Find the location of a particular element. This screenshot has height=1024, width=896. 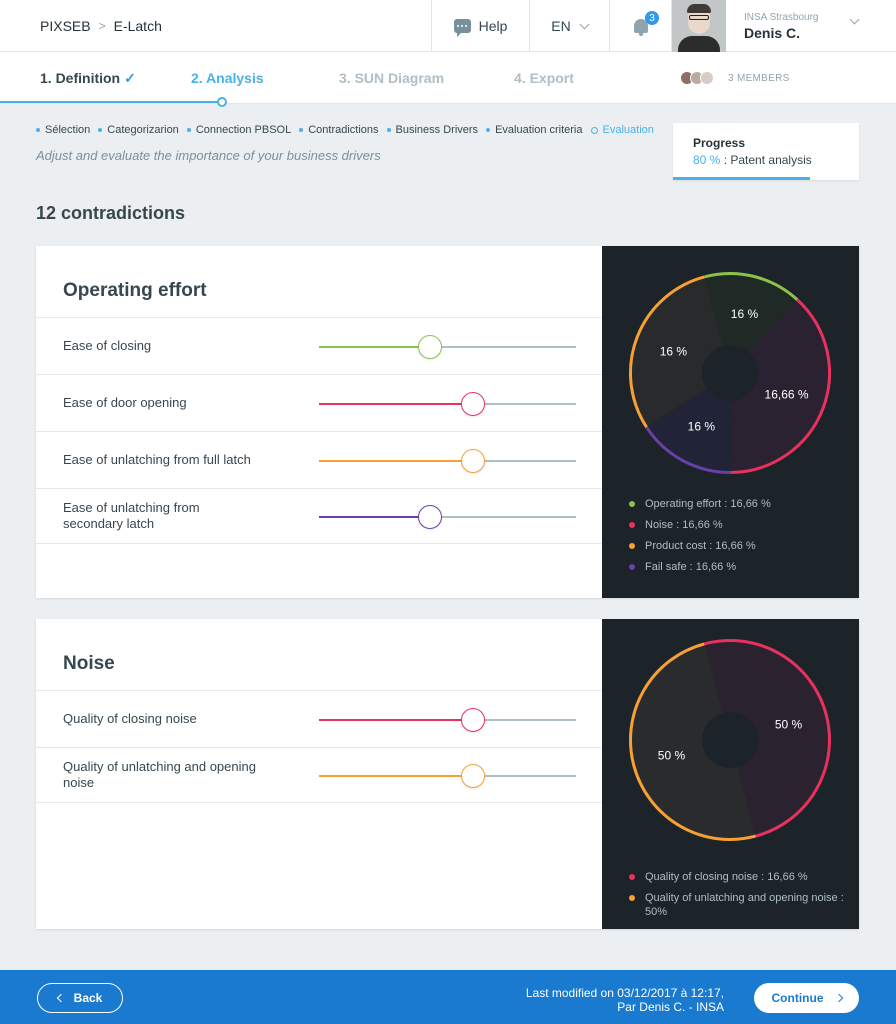

criterion-label: Ease of closing is located at coordinates (107, 345).